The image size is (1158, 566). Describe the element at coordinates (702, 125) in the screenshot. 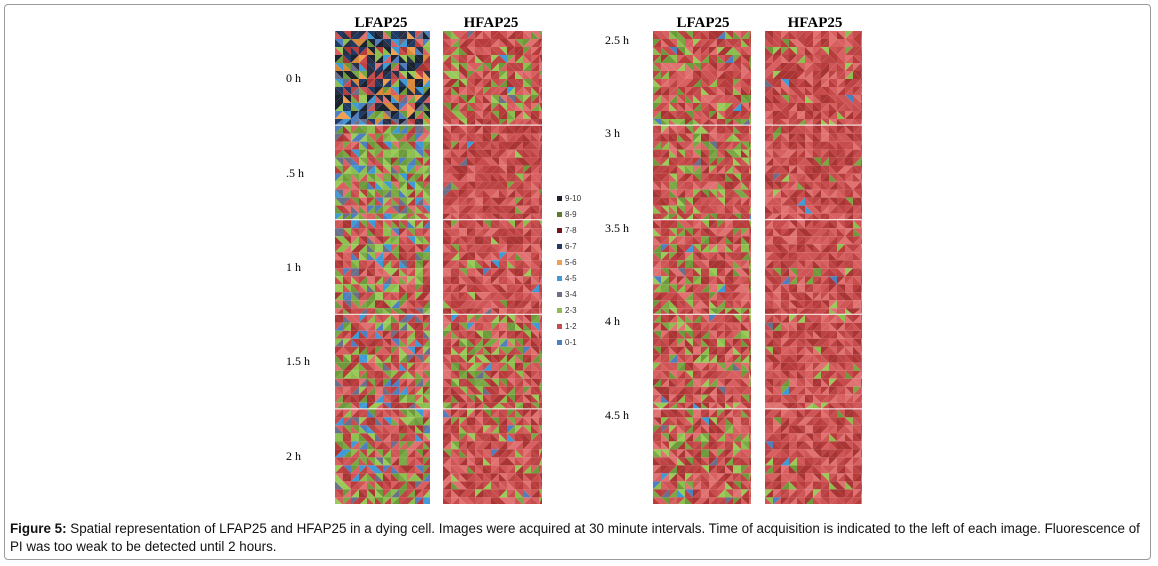

I see `panel-separator` at that location.